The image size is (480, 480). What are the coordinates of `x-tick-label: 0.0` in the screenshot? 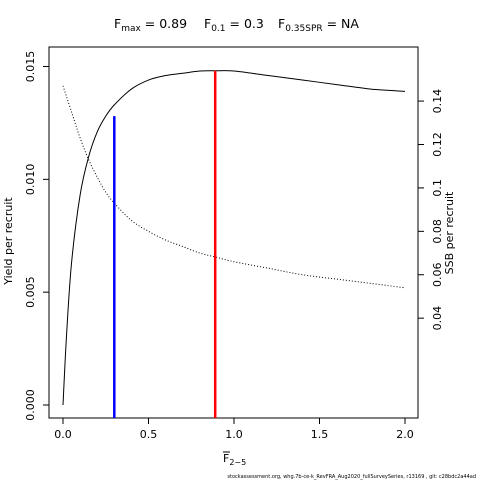 It's located at (63, 434).